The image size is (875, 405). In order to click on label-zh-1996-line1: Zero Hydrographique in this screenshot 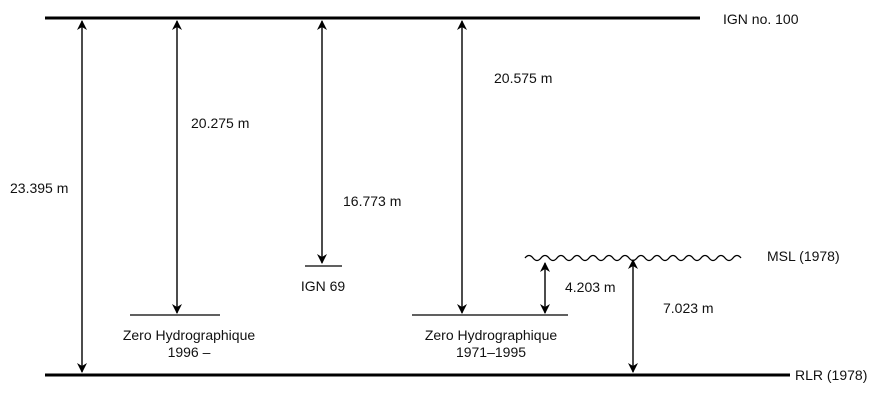, I will do `click(189, 335)`.